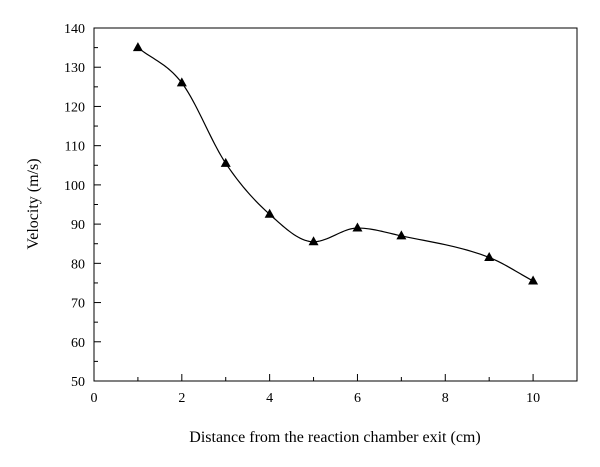 This screenshot has width=600, height=467. Describe the element at coordinates (445, 398) in the screenshot. I see `x-tick-label: 8` at that location.